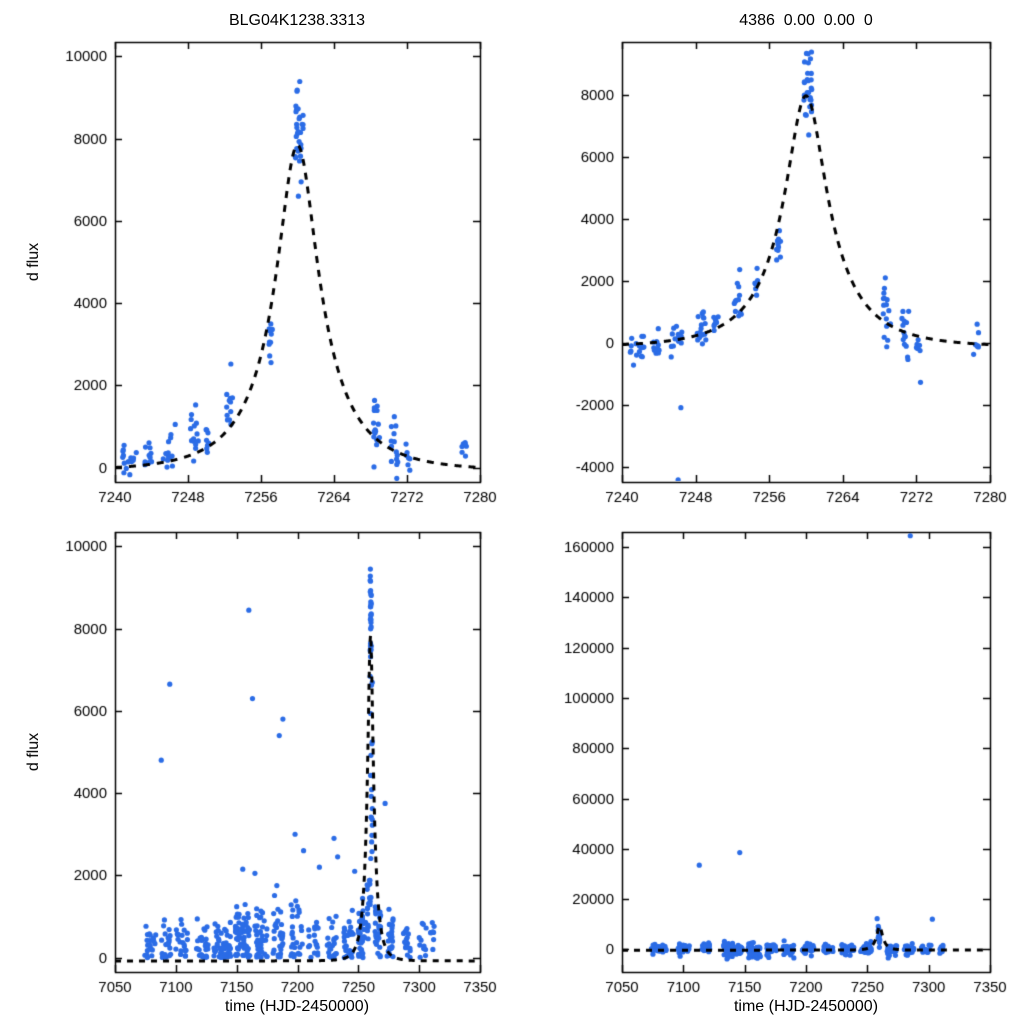 This screenshot has height=1024, width=1024. What do you see at coordinates (33, 262) in the screenshot?
I see `y-axis-label-top-left: d flux` at bounding box center [33, 262].